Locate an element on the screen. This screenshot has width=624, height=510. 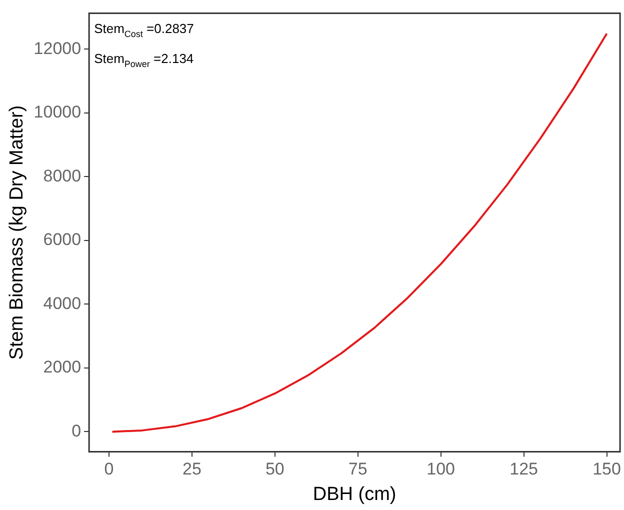
x-tick-label: 100 is located at coordinates (441, 469).